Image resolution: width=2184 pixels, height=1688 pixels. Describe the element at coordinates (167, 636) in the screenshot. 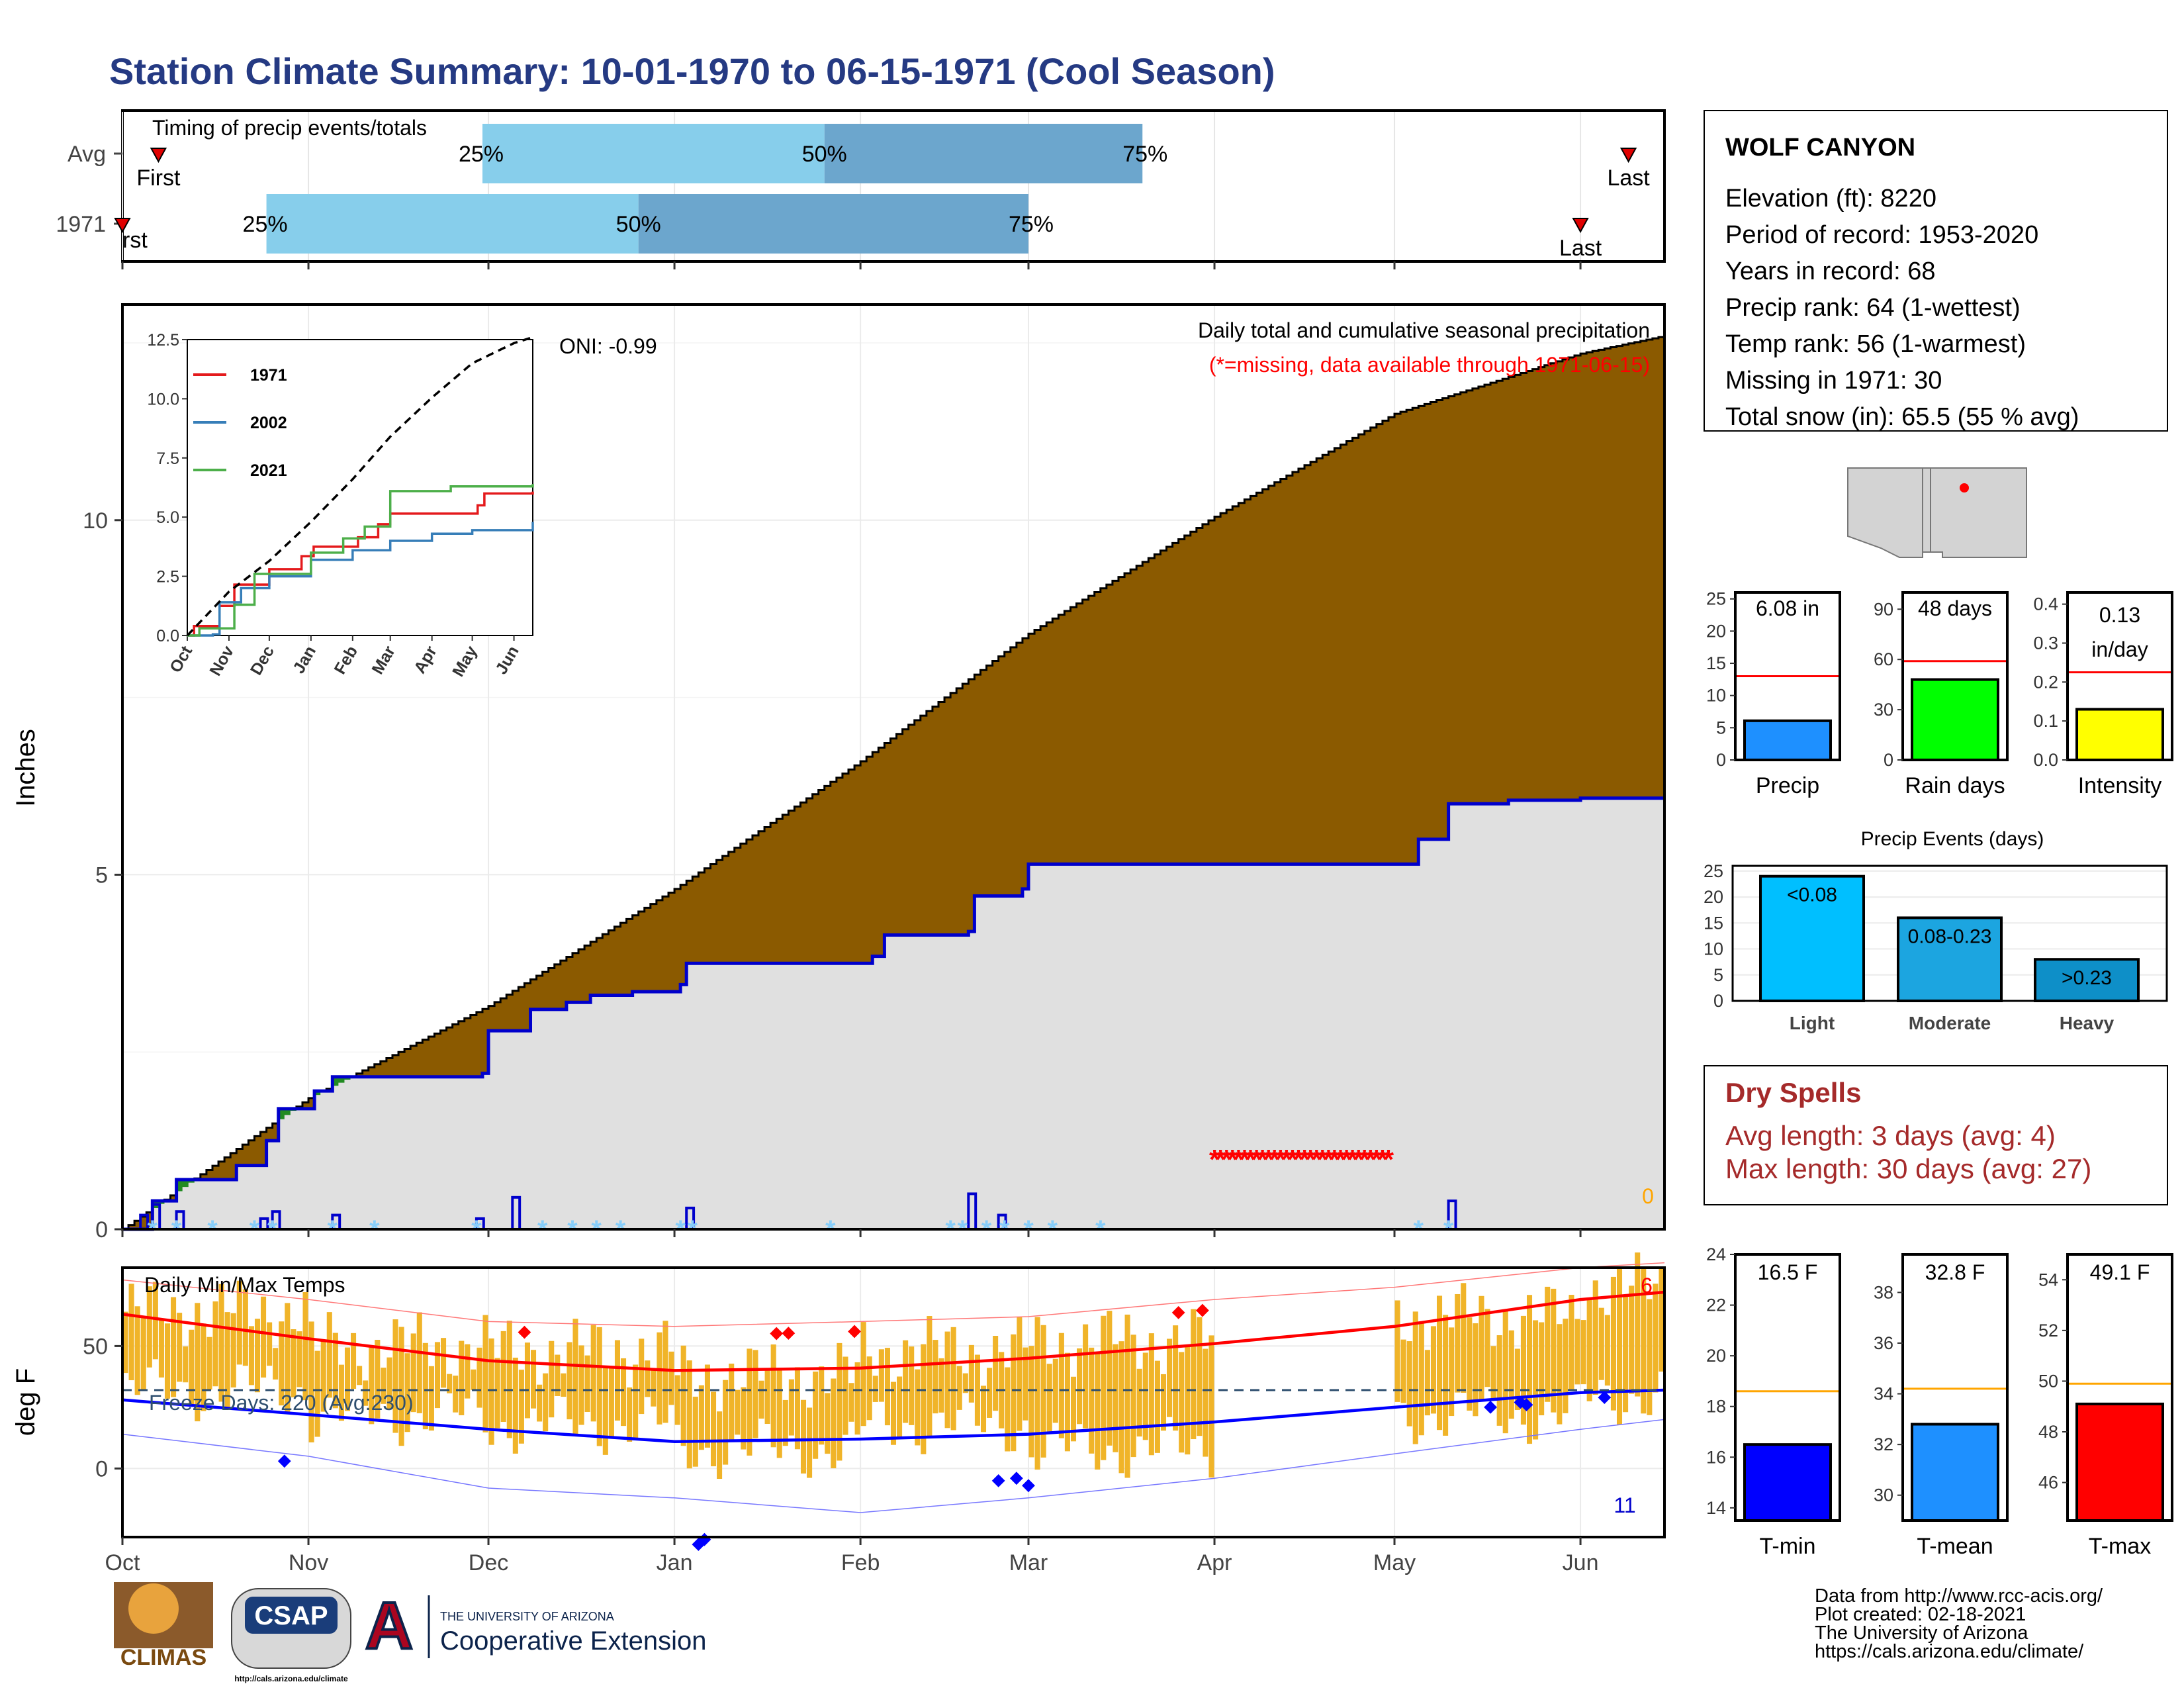

I see `inset-y-tick-label: 0.0` at that location.